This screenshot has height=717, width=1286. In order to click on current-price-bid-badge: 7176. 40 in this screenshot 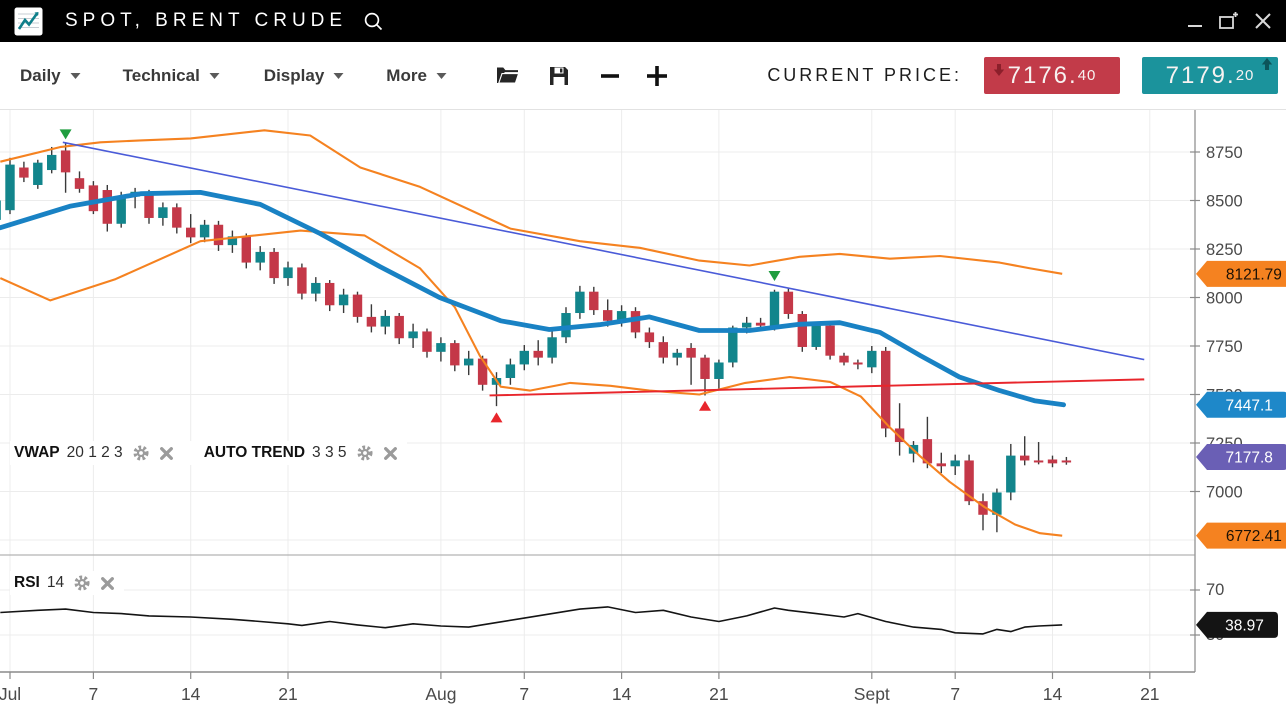, I will do `click(1052, 75)`.